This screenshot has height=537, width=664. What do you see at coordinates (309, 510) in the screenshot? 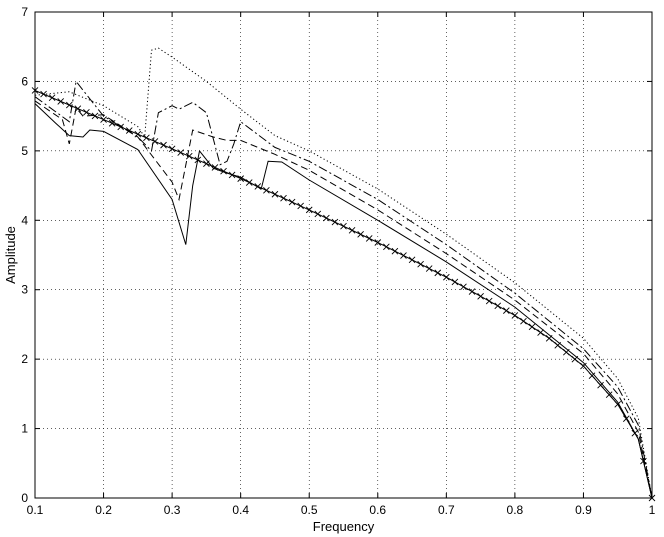
I see `x-tick-label: 0.5` at bounding box center [309, 510].